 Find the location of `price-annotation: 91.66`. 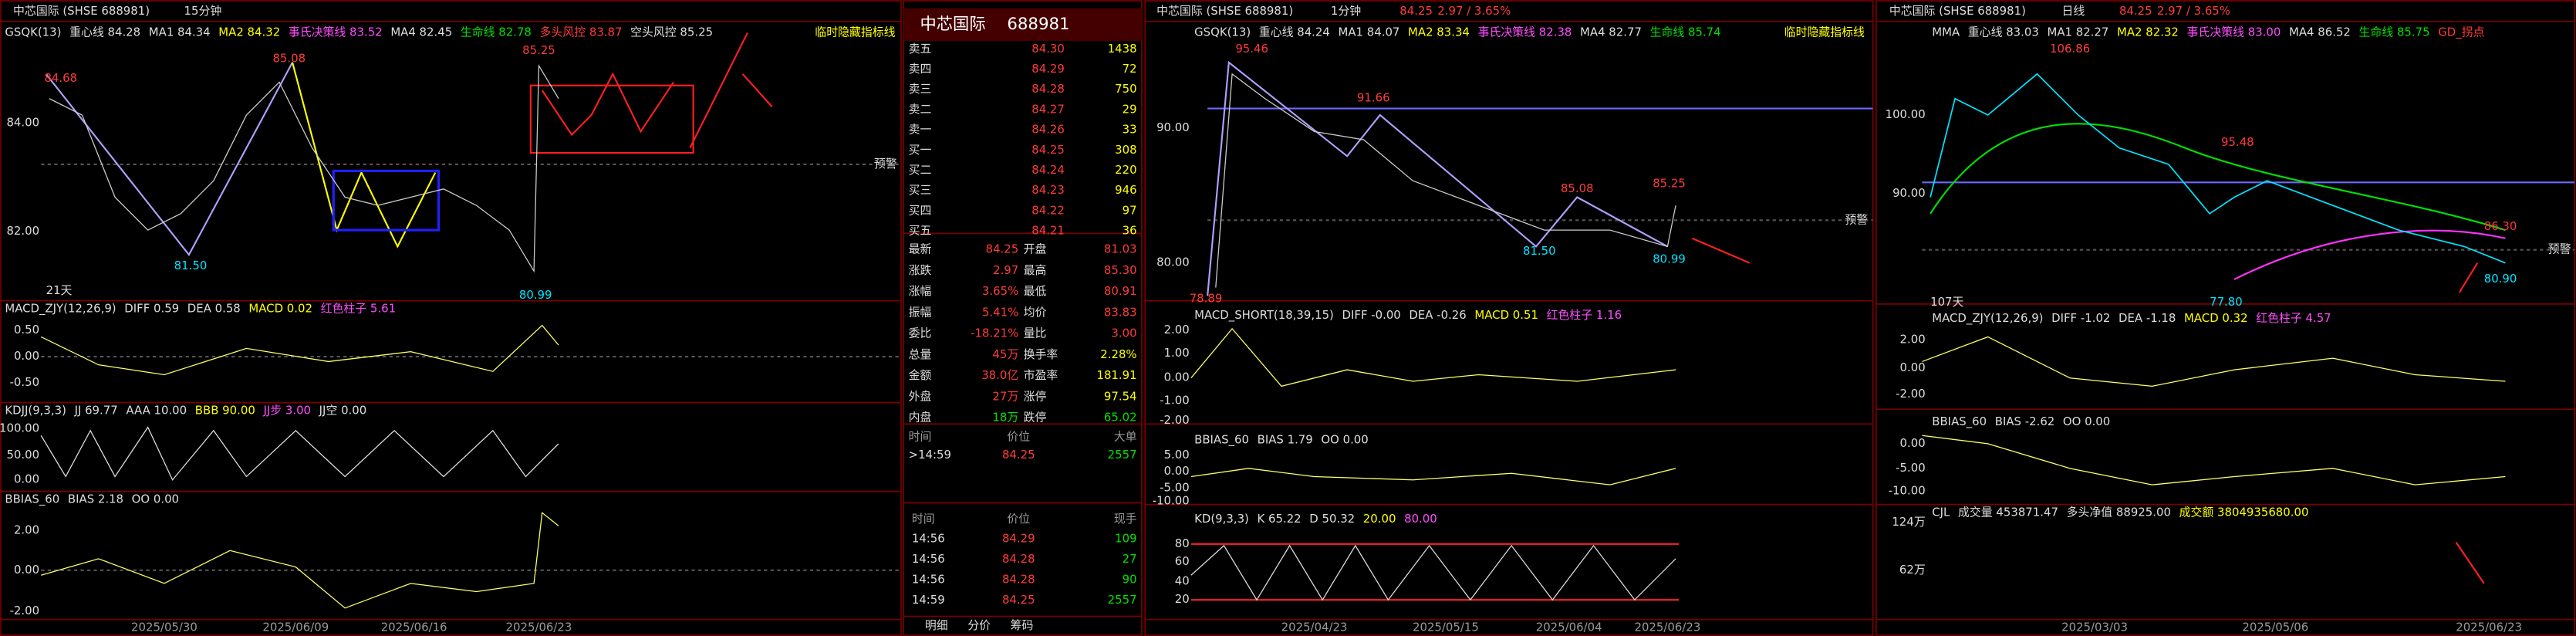

price-annotation: 91.66 is located at coordinates (1373, 98).